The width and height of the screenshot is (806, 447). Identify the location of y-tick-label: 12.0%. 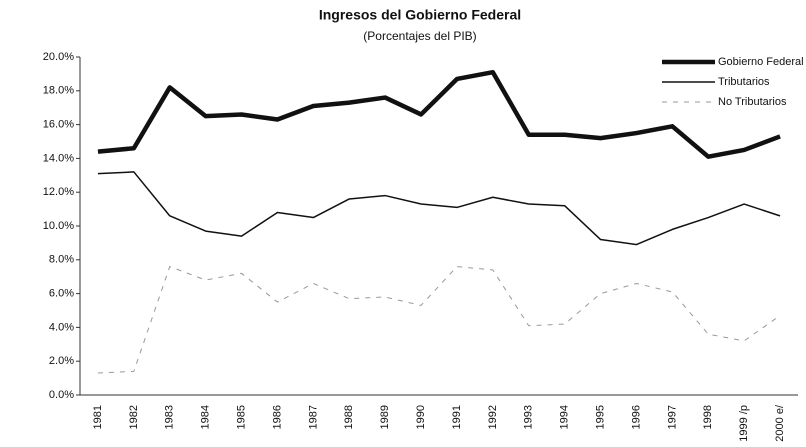
(58, 192).